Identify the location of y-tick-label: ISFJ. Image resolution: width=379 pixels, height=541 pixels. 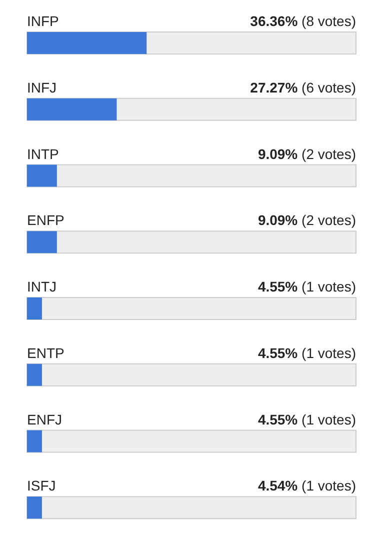
(41, 486).